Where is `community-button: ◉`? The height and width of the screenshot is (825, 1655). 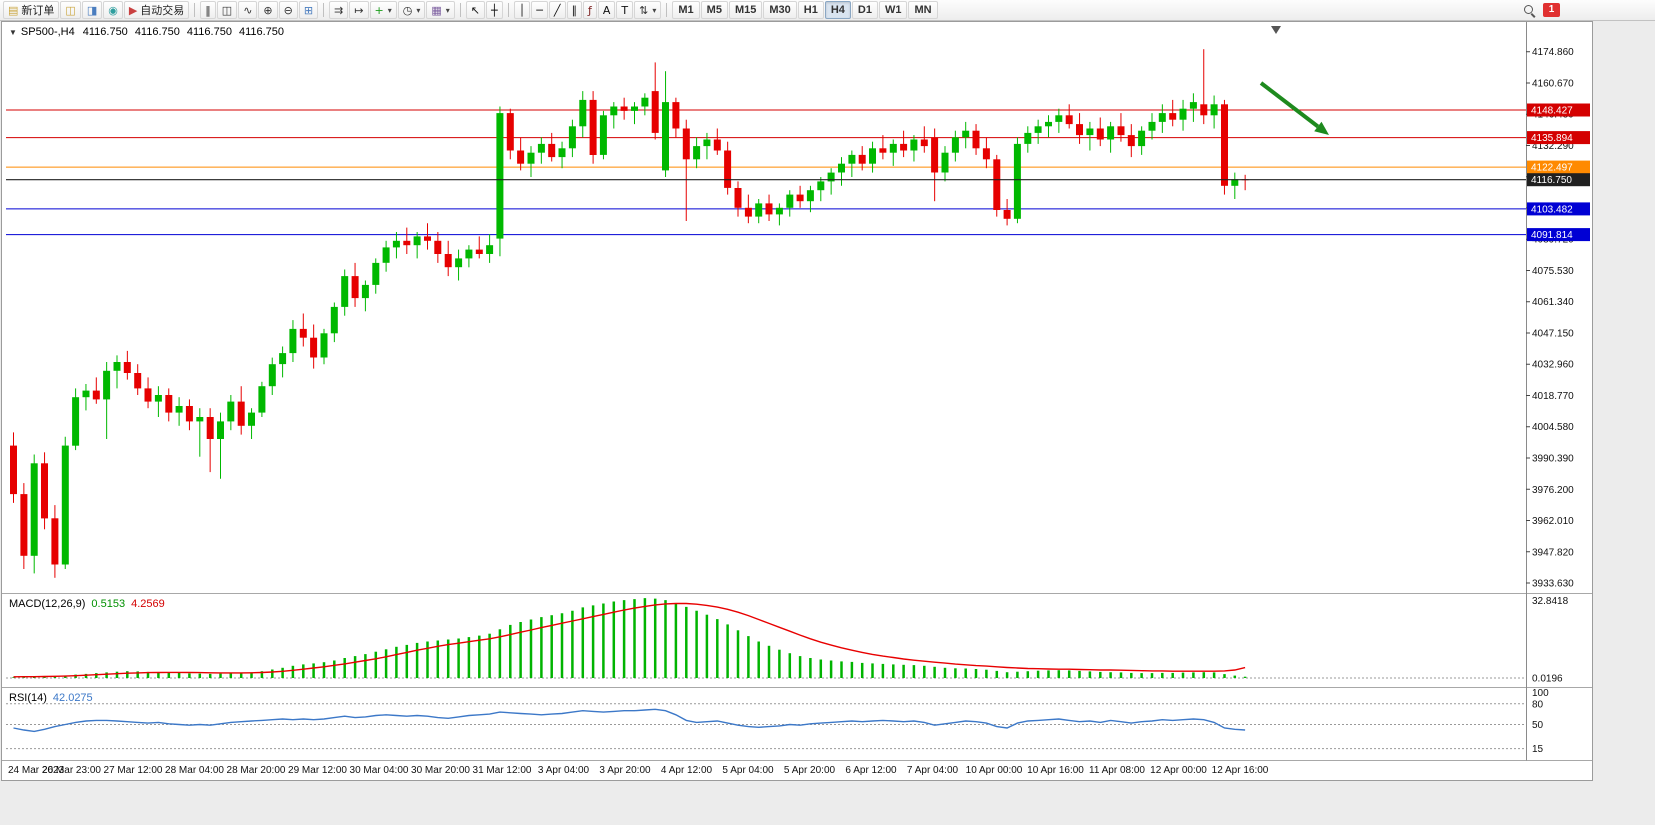
community-button: ◉ is located at coordinates (113, 10).